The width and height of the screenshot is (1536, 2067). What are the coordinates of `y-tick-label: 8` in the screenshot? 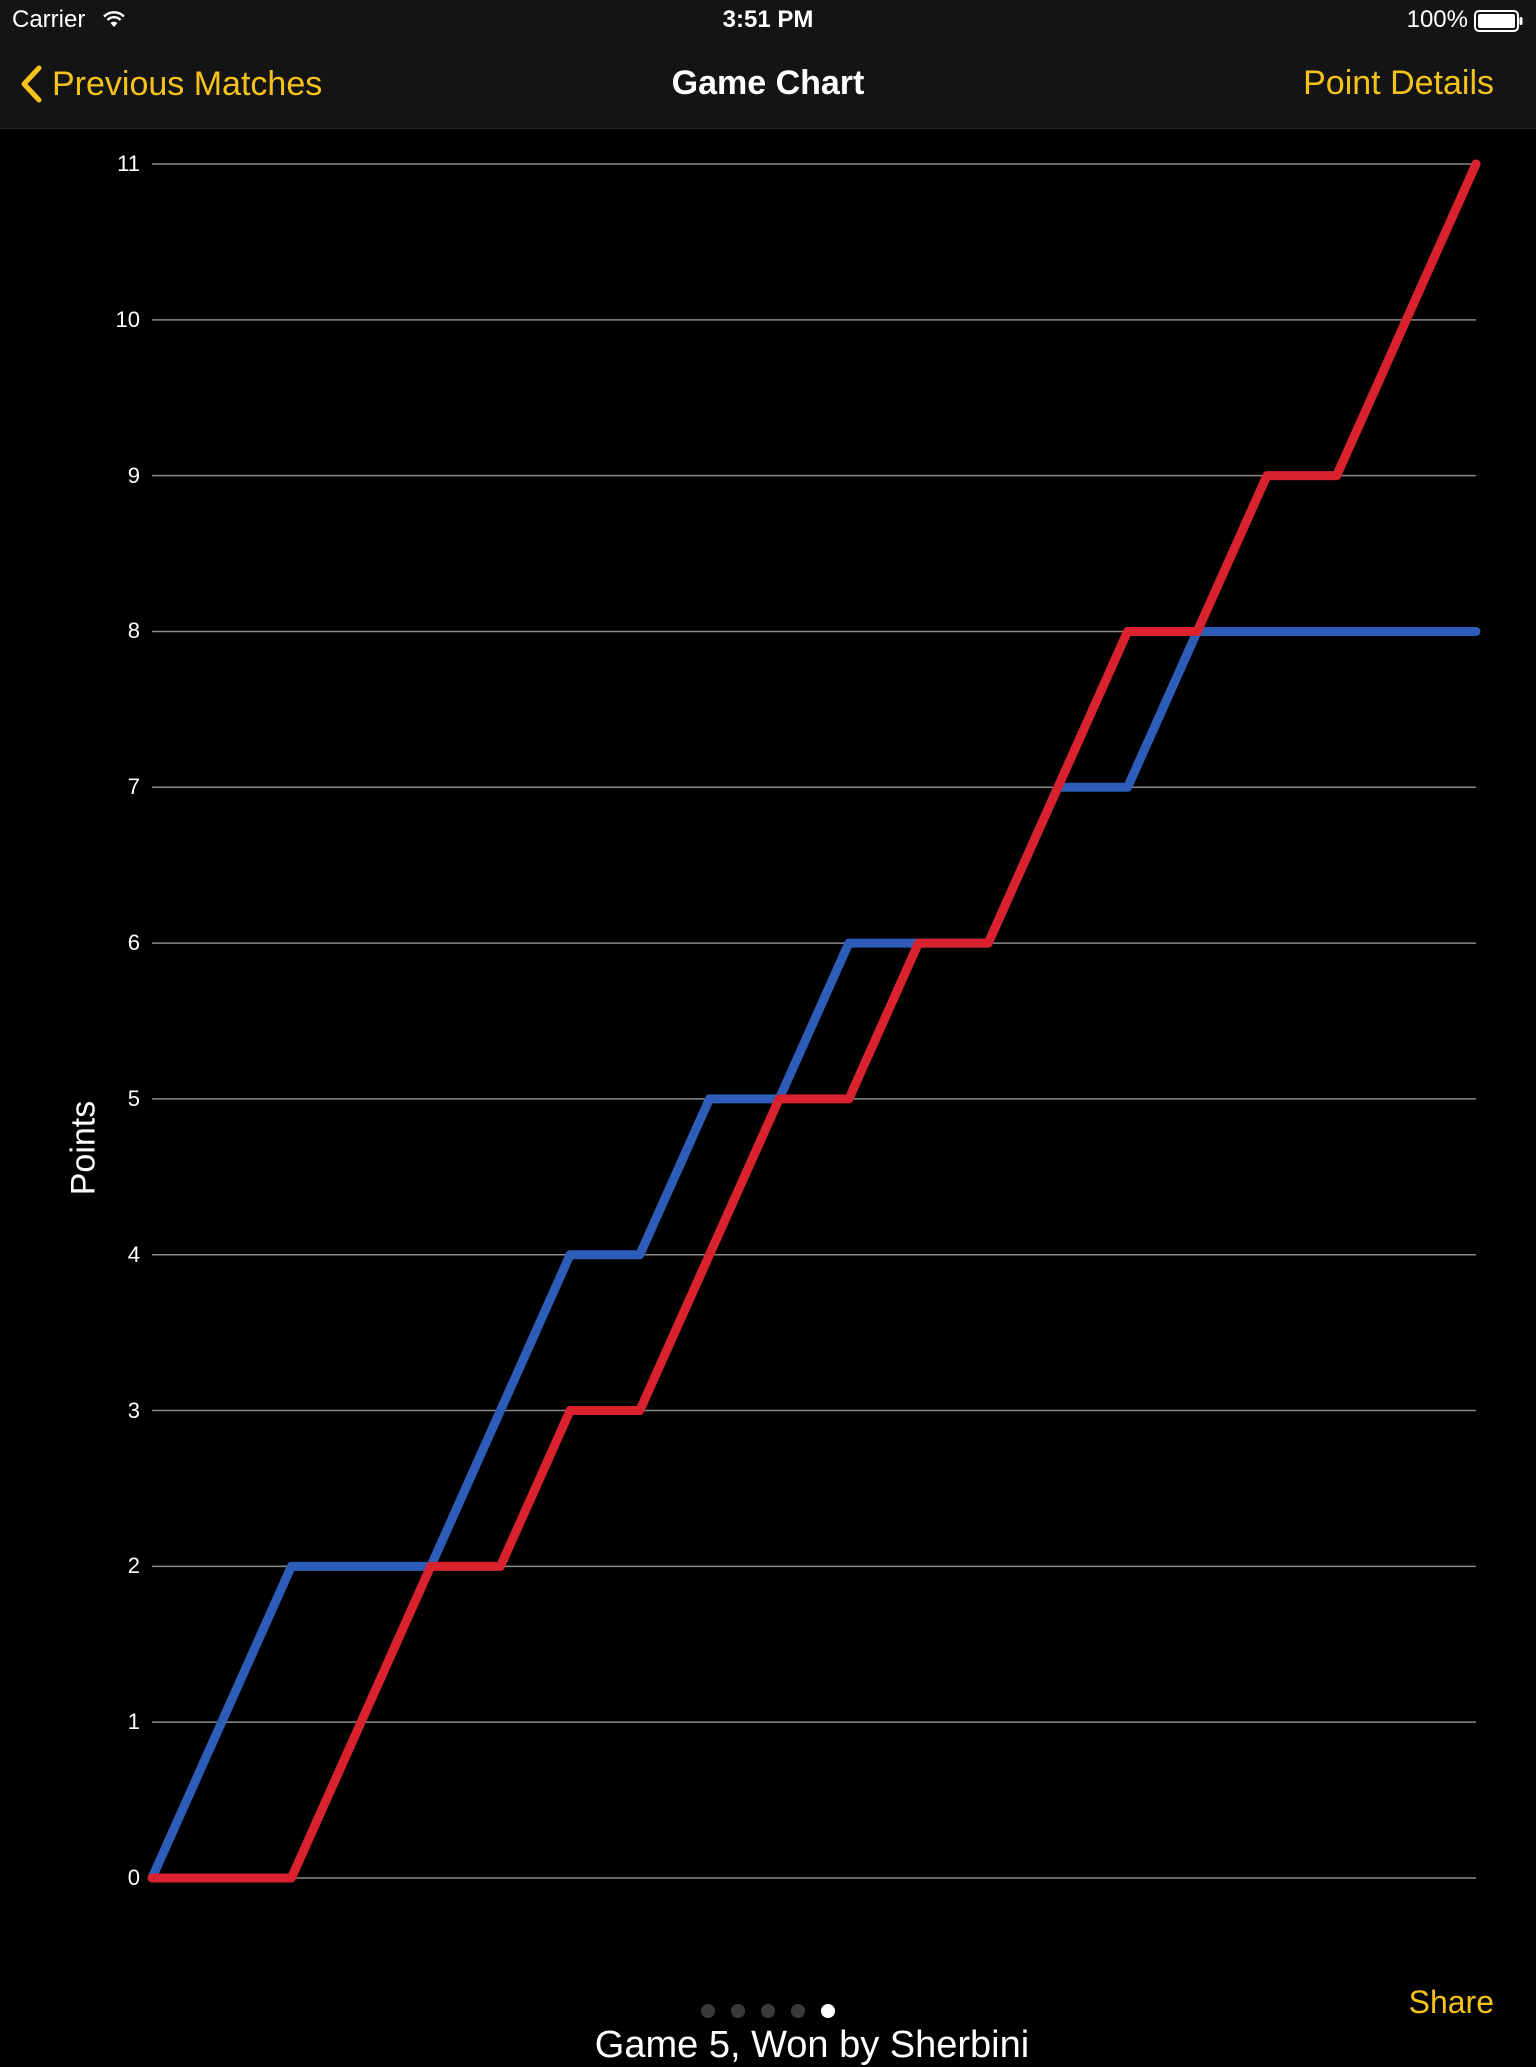 It's located at (133, 631).